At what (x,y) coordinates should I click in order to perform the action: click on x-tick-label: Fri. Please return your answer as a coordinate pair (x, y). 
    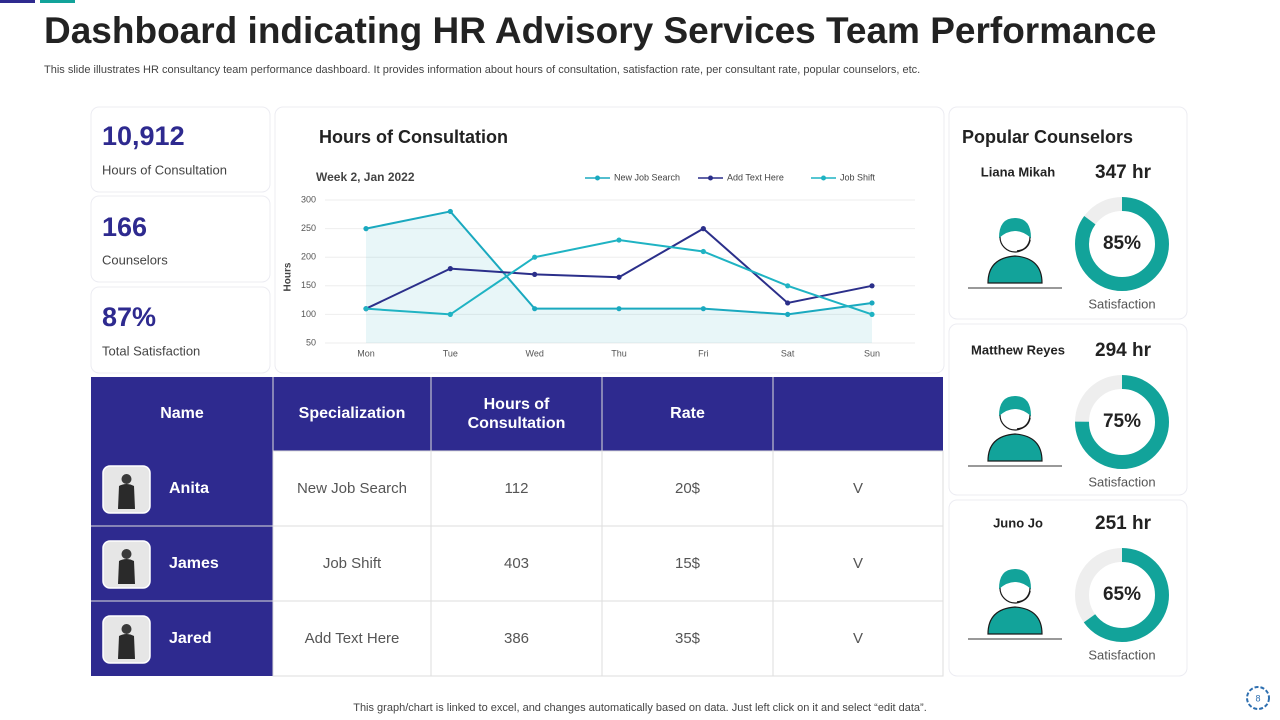
    Looking at the image, I should click on (703, 353).